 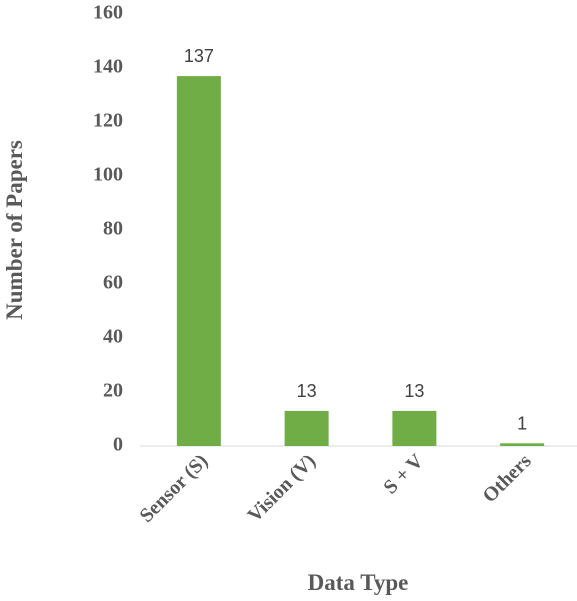 What do you see at coordinates (173, 488) in the screenshot?
I see `x-tick-label: Sensor (S)` at bounding box center [173, 488].